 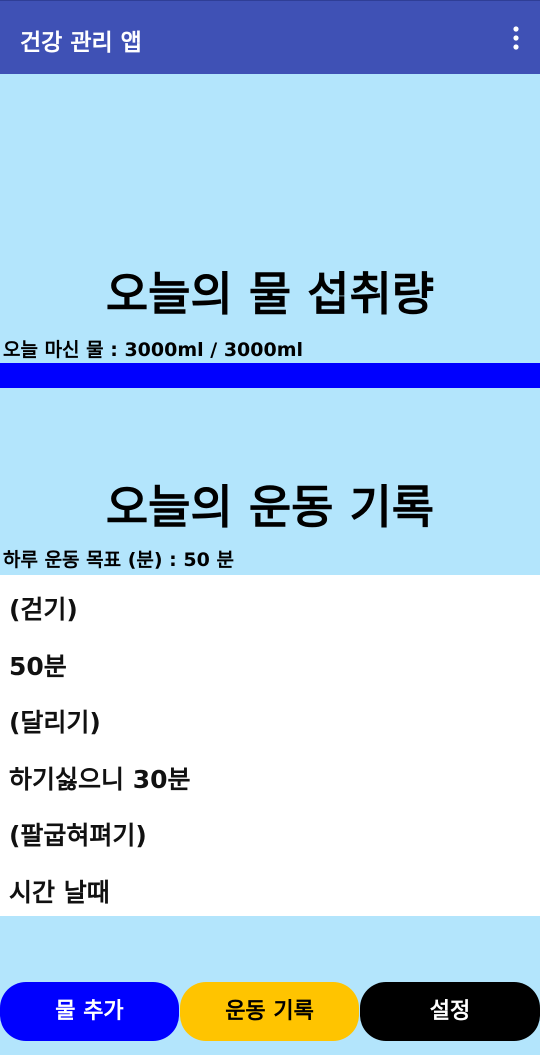 I want to click on log-item: (달리기), so click(x=55, y=722).